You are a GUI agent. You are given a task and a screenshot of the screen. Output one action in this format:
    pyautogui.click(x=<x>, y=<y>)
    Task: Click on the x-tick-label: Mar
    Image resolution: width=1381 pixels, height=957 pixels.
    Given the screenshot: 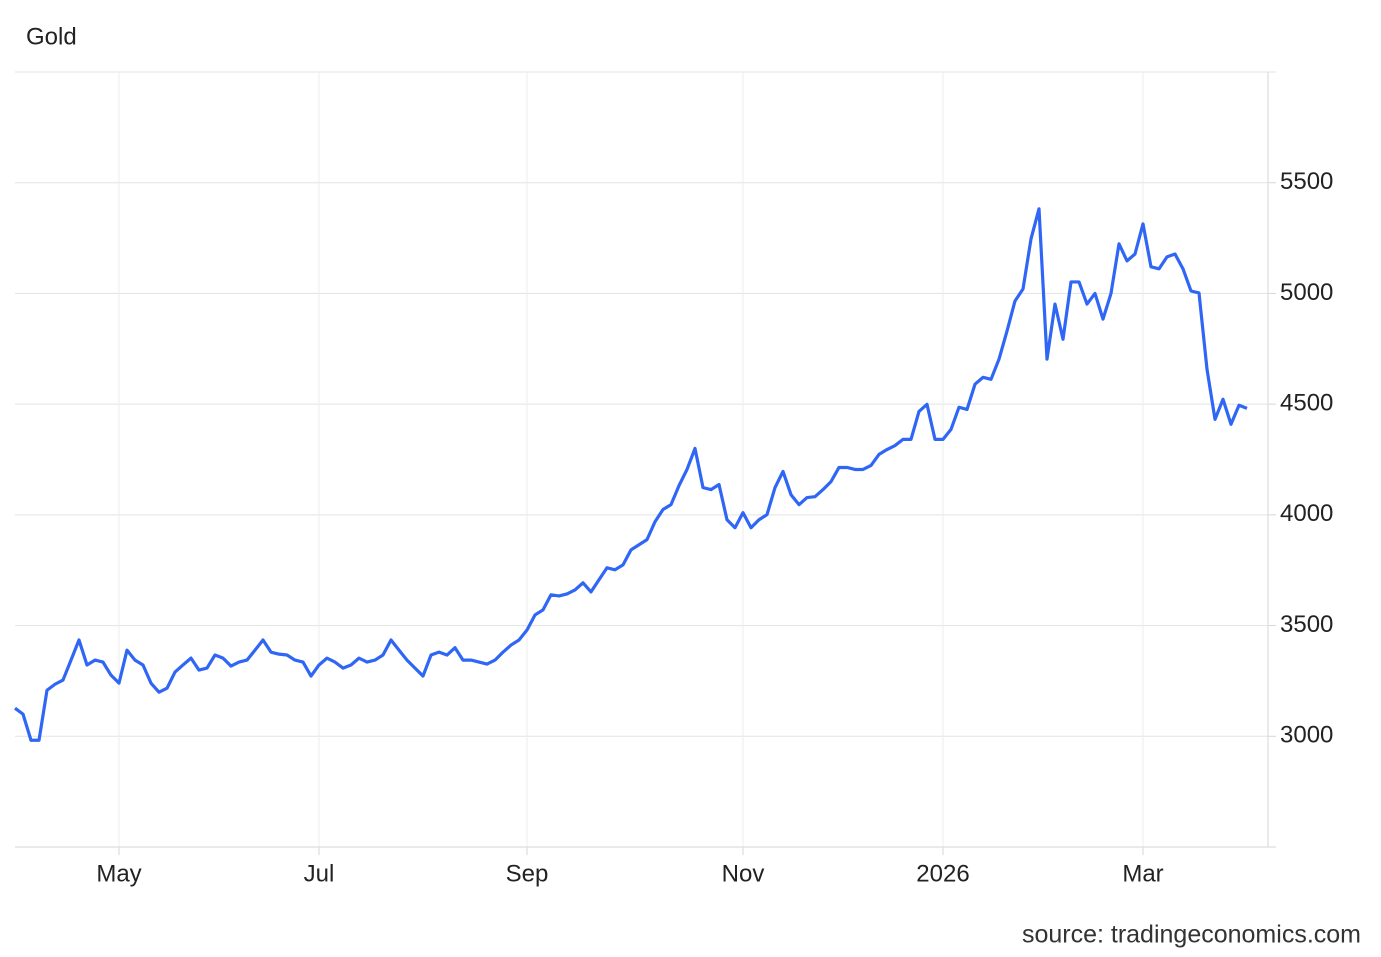 What is the action you would take?
    pyautogui.click(x=1142, y=873)
    